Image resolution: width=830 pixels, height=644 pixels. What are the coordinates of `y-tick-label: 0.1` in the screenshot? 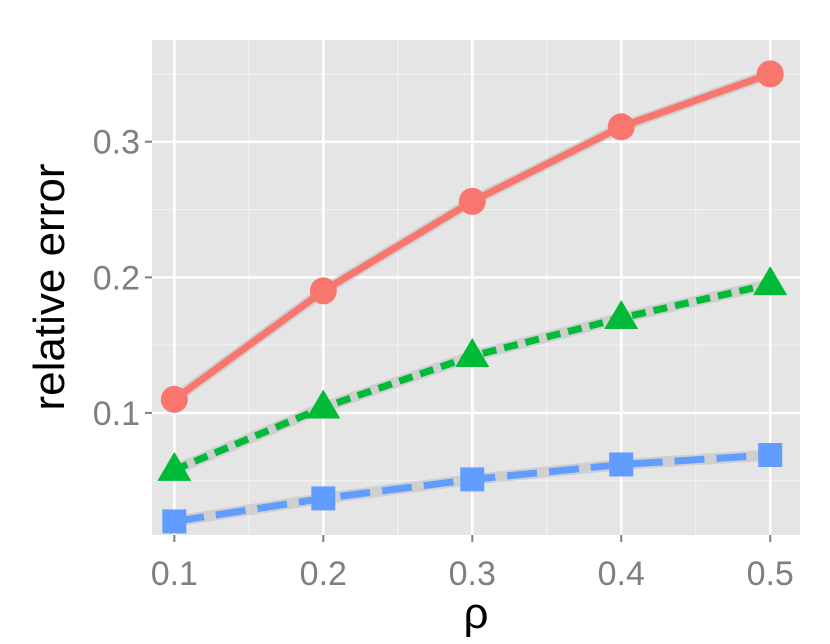 It's located at (116, 414).